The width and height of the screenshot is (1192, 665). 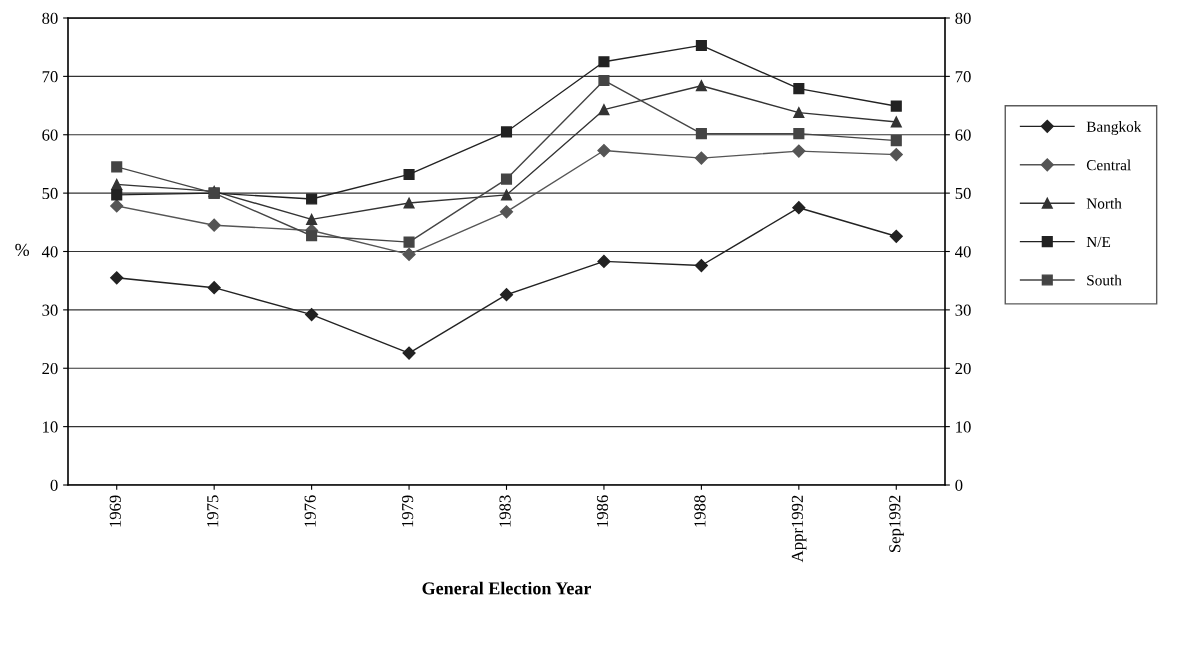 What do you see at coordinates (50, 135) in the screenshot?
I see `y-tick-label: 60` at bounding box center [50, 135].